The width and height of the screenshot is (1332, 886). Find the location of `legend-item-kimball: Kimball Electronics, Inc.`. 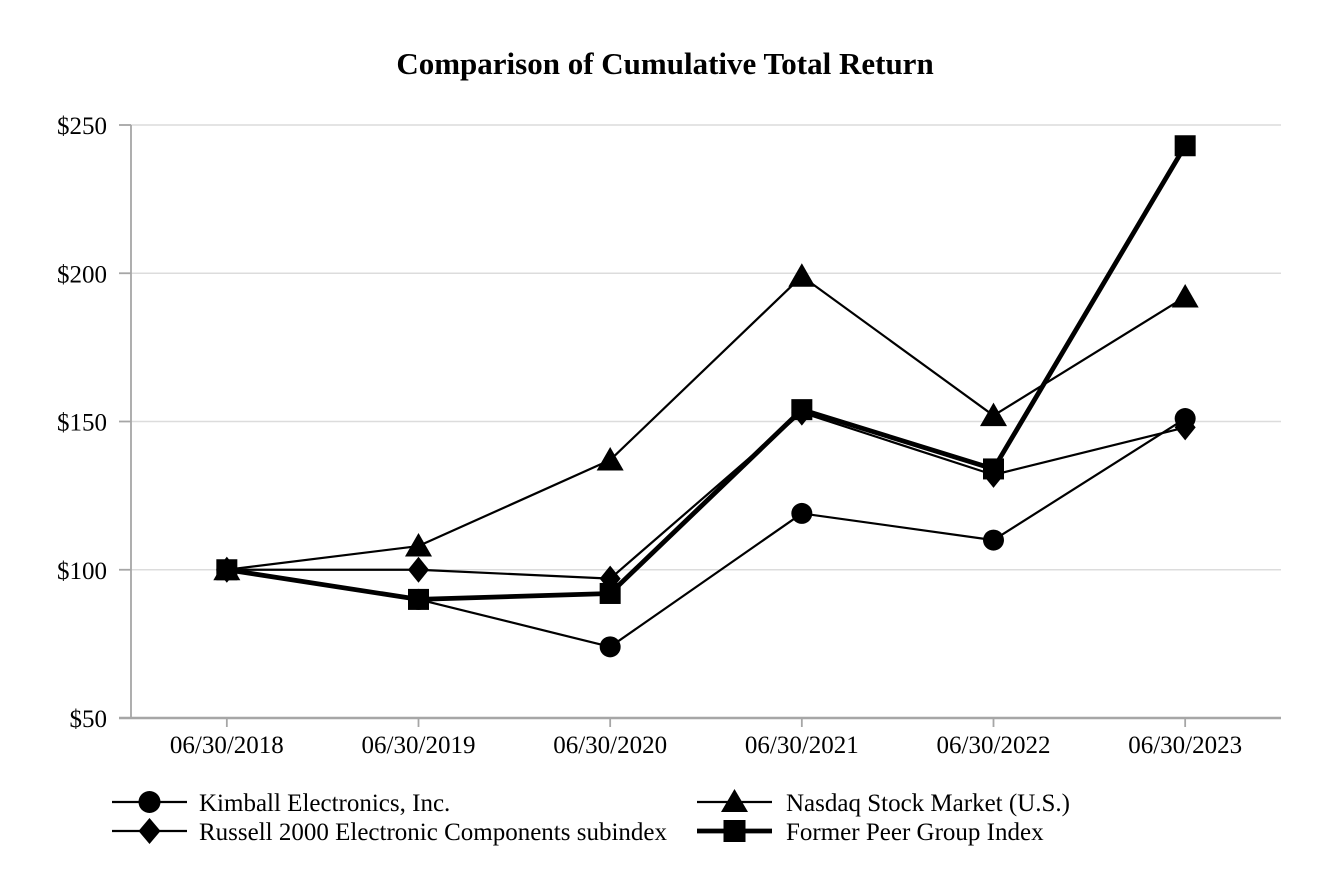

legend-item-kimball: Kimball Electronics, Inc. is located at coordinates (281, 803).